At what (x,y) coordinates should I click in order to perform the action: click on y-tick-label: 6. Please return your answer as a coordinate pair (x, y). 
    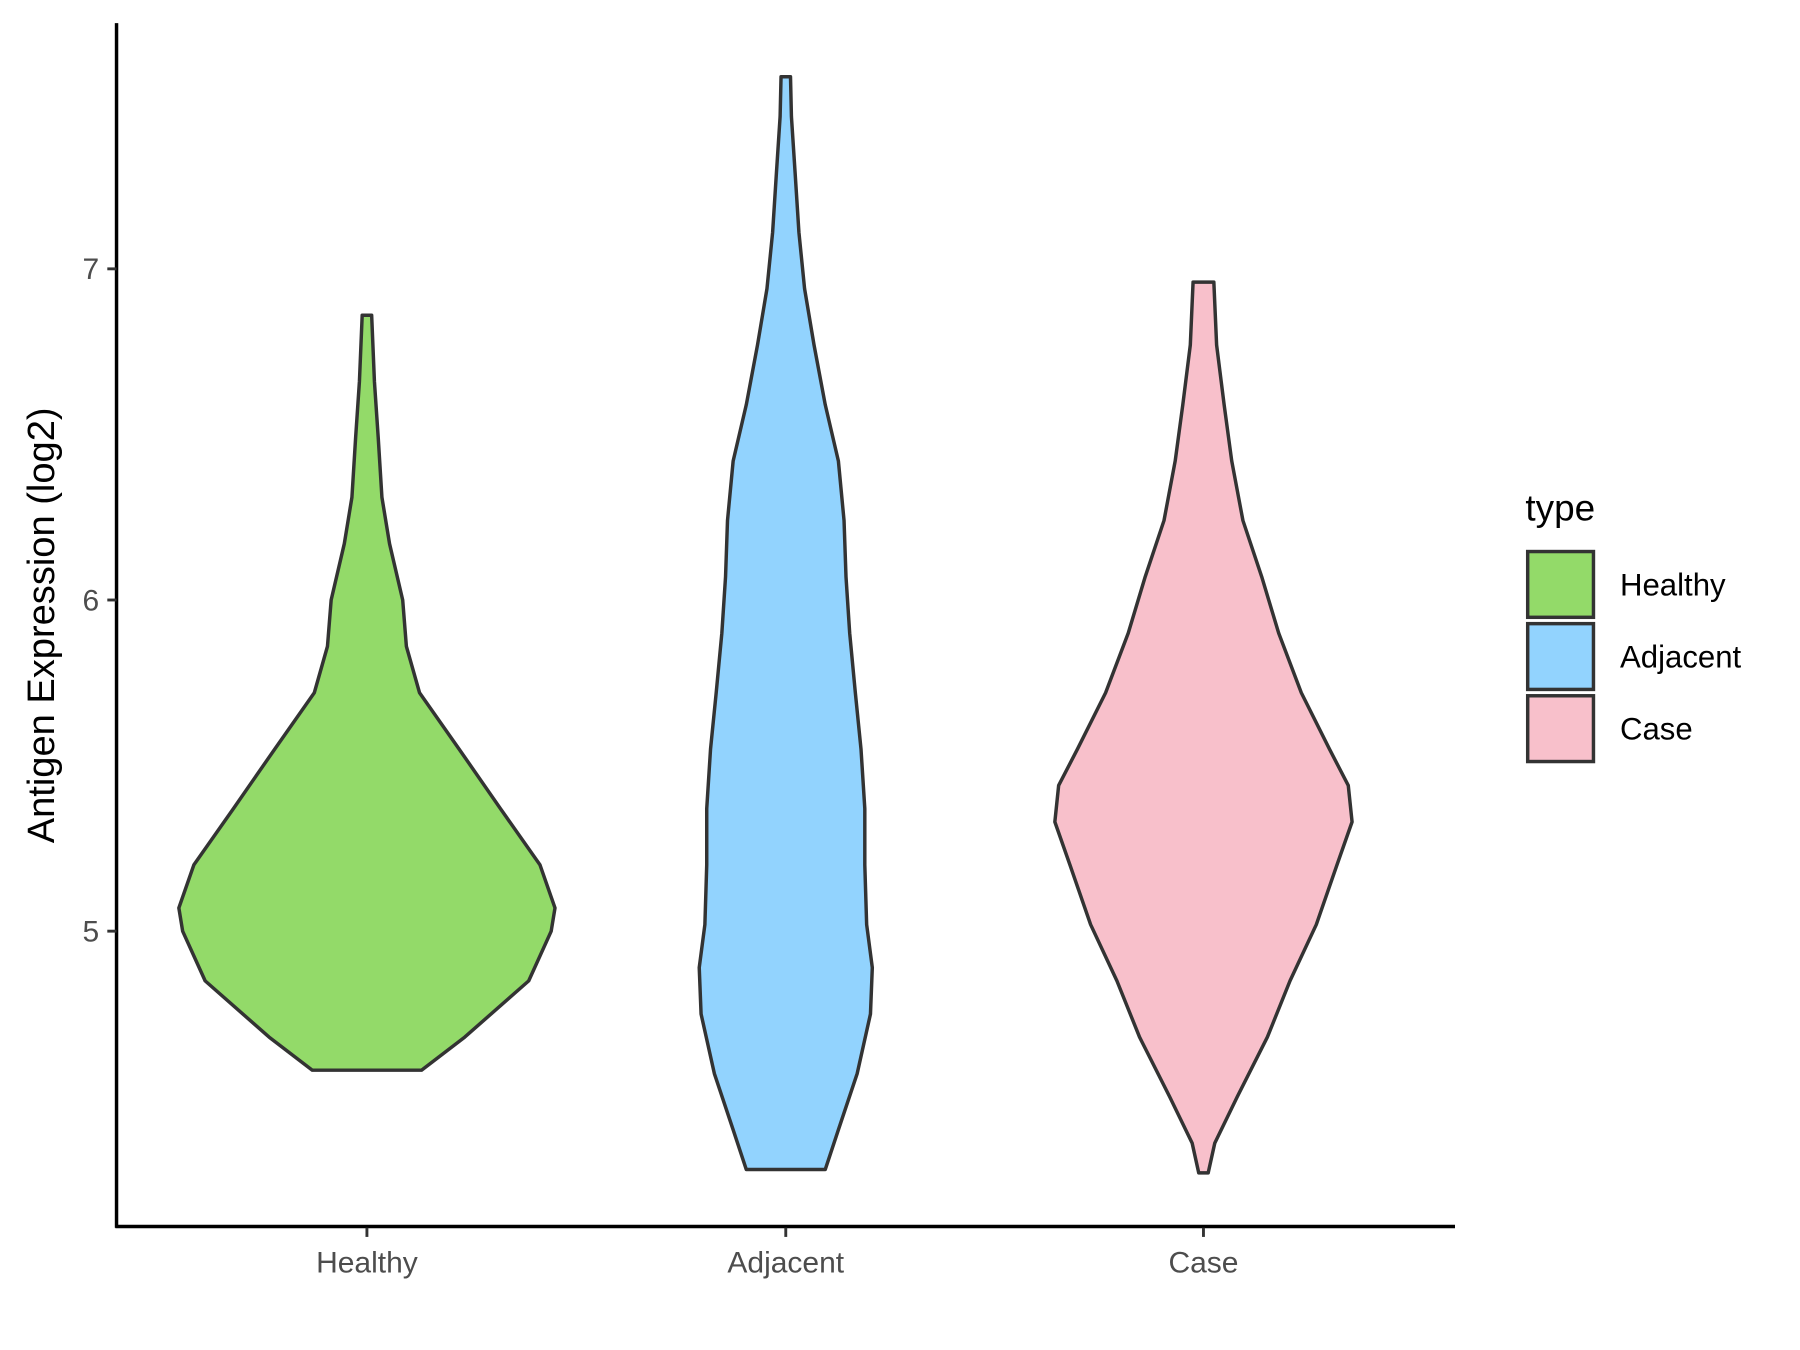
    Looking at the image, I should click on (91, 600).